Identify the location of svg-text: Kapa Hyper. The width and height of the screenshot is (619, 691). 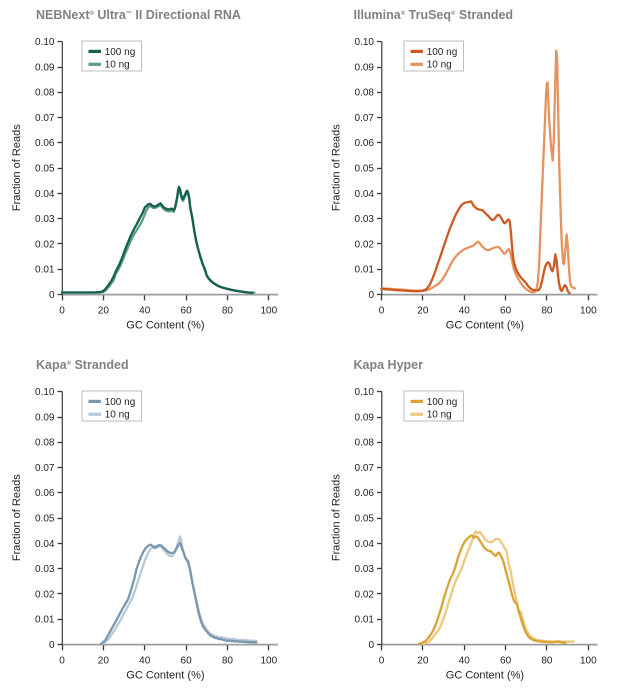
(389, 365).